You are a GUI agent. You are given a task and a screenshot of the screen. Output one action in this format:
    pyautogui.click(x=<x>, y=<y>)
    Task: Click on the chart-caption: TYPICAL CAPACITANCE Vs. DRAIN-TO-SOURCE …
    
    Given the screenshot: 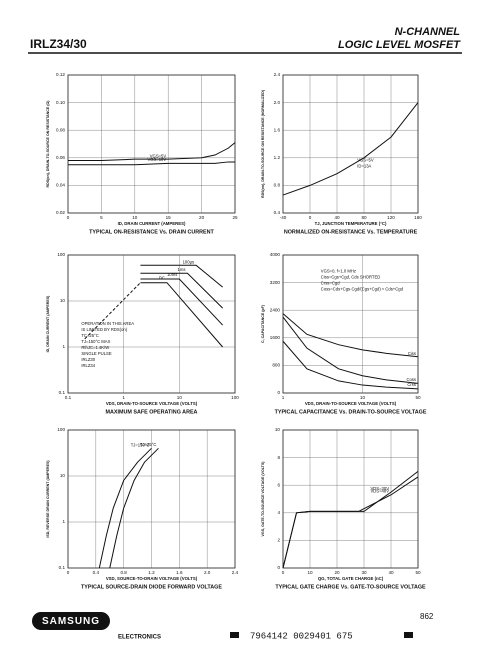 What is the action you would take?
    pyautogui.click(x=351, y=412)
    